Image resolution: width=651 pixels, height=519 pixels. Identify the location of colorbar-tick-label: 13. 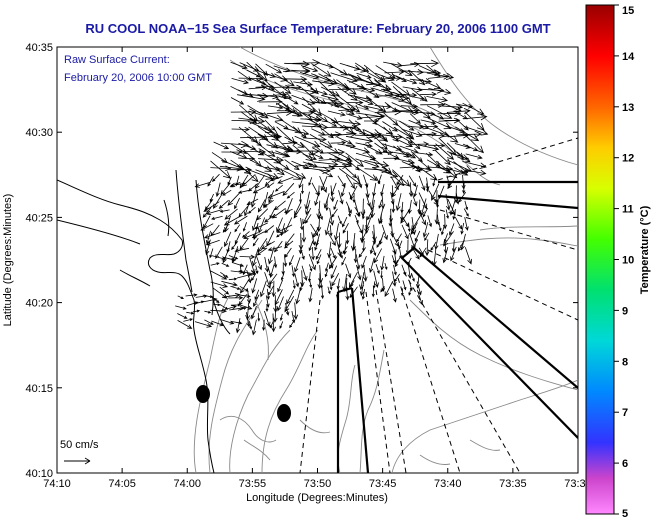
(628, 108).